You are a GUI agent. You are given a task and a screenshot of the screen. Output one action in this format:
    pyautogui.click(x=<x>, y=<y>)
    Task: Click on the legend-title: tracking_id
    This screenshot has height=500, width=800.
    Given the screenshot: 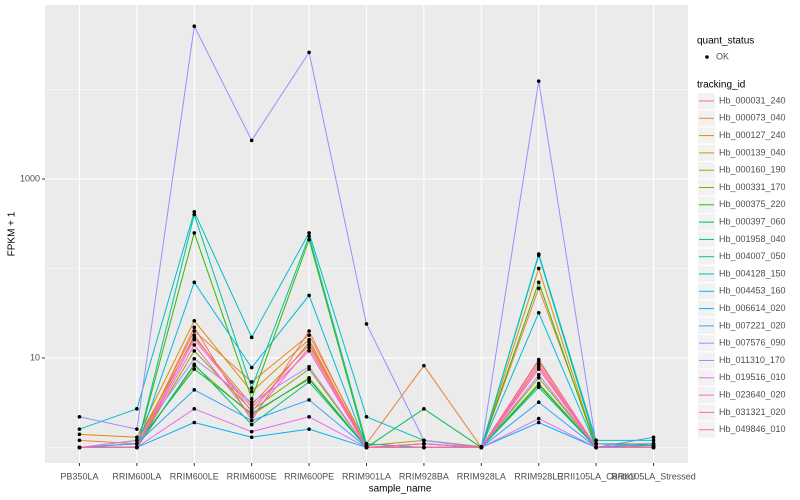 What is the action you would take?
    pyautogui.click(x=721, y=85)
    